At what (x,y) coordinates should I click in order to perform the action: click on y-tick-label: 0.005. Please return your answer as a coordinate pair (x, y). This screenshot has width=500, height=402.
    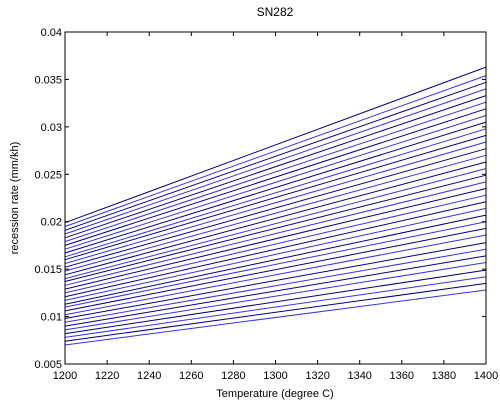
    Looking at the image, I should click on (48, 365).